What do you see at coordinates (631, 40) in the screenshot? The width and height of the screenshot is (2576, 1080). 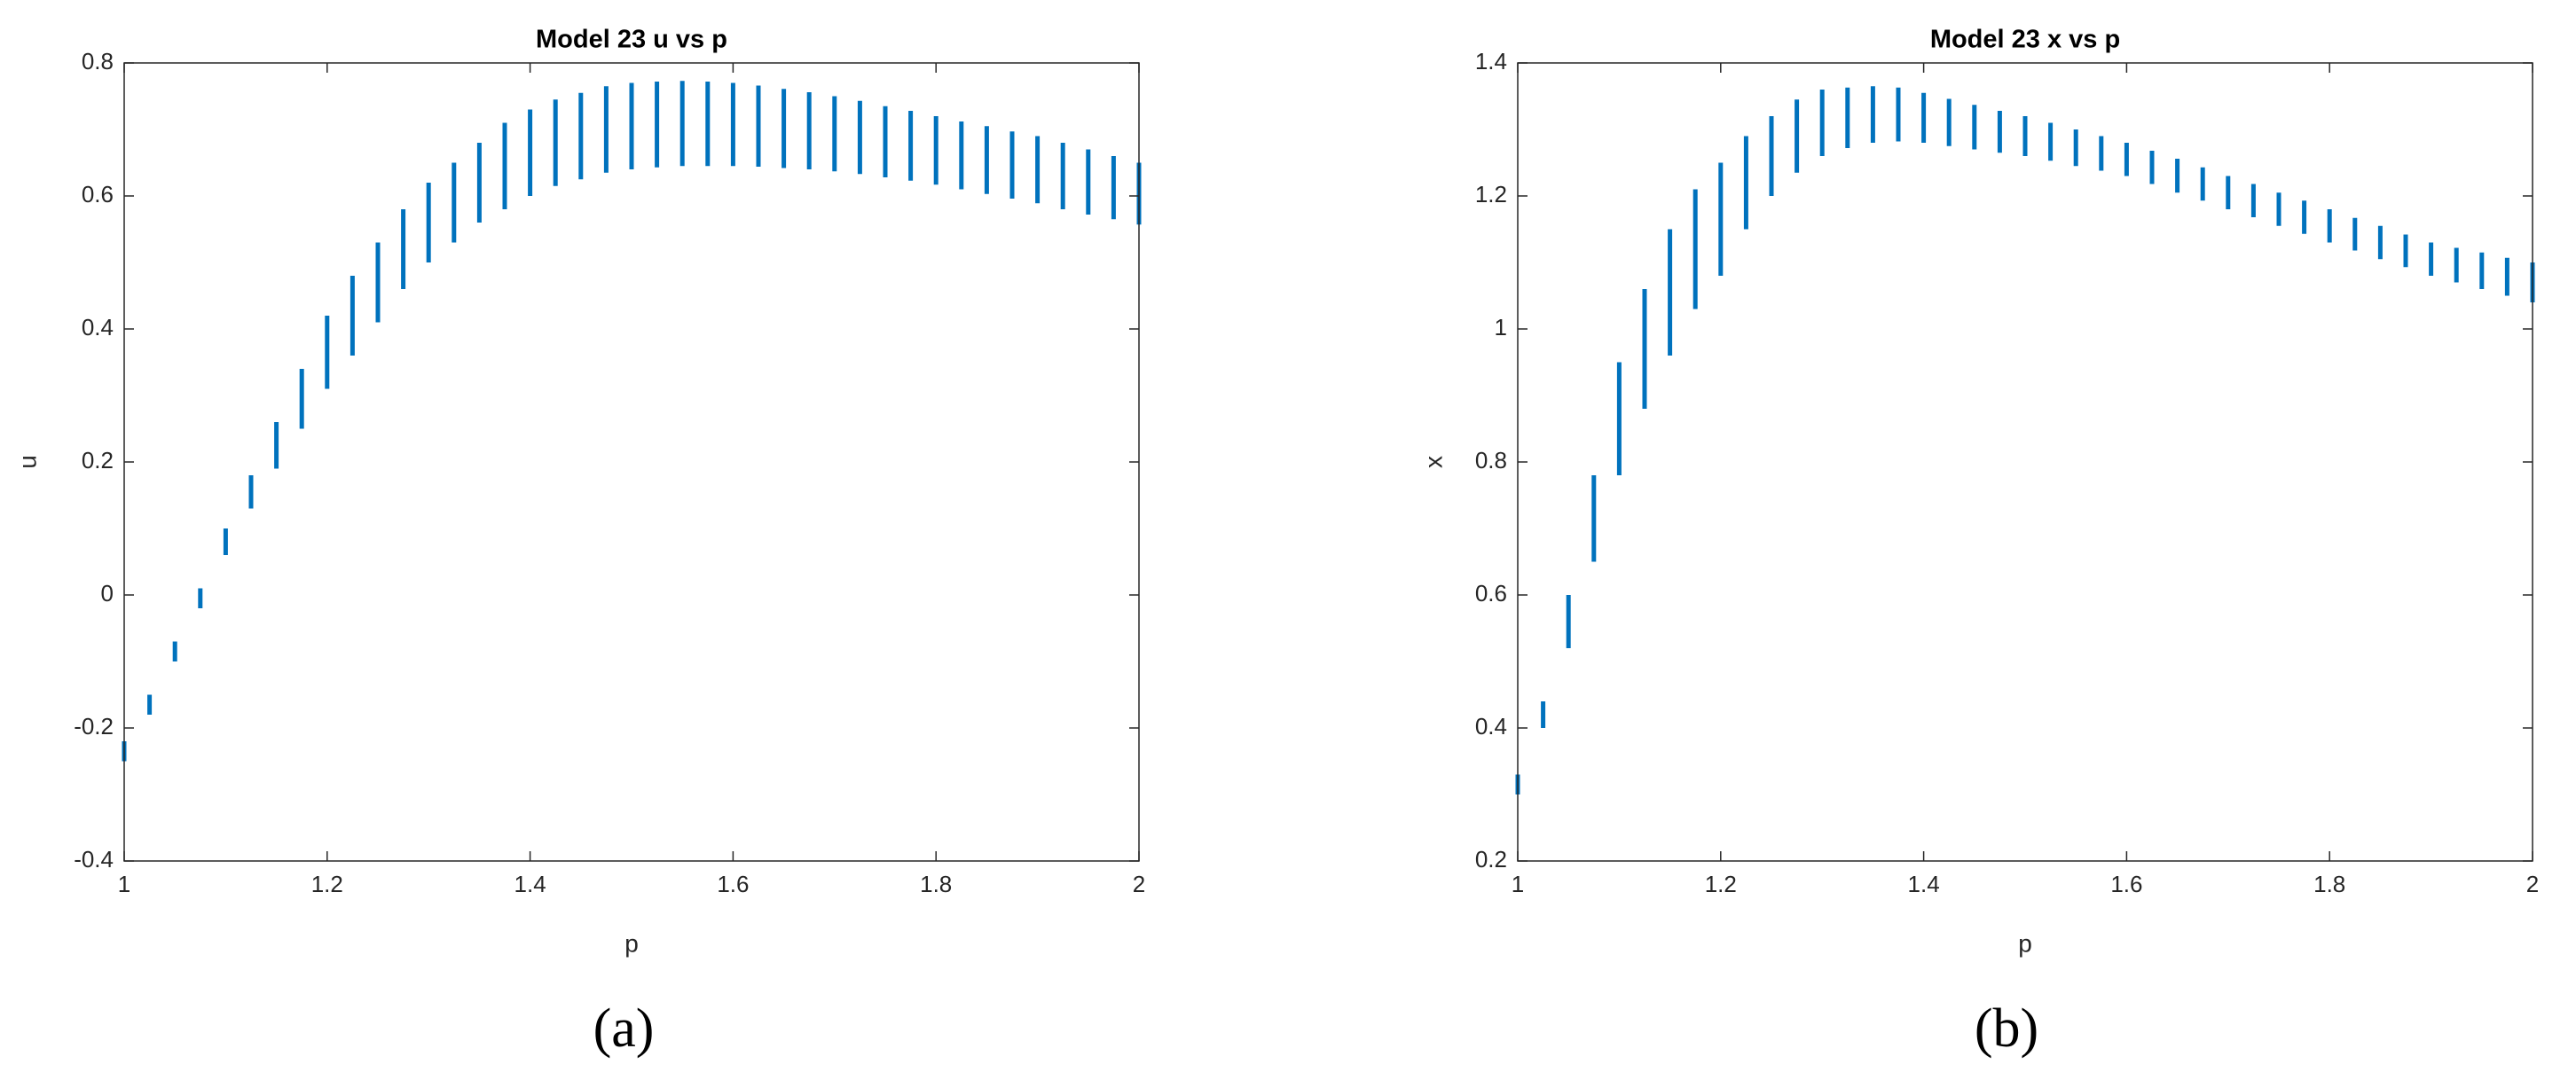 I see `chart-title: Model 23 u vs p` at bounding box center [631, 40].